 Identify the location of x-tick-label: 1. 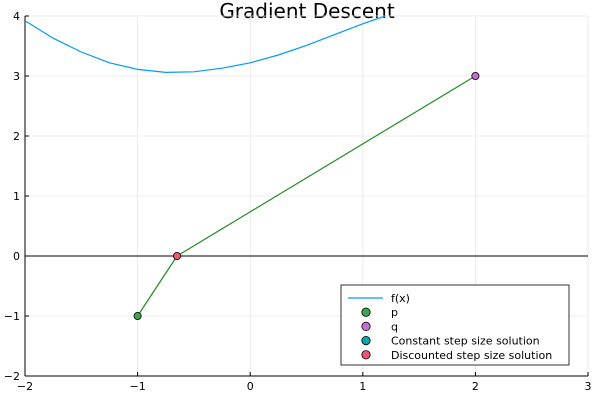
(362, 386).